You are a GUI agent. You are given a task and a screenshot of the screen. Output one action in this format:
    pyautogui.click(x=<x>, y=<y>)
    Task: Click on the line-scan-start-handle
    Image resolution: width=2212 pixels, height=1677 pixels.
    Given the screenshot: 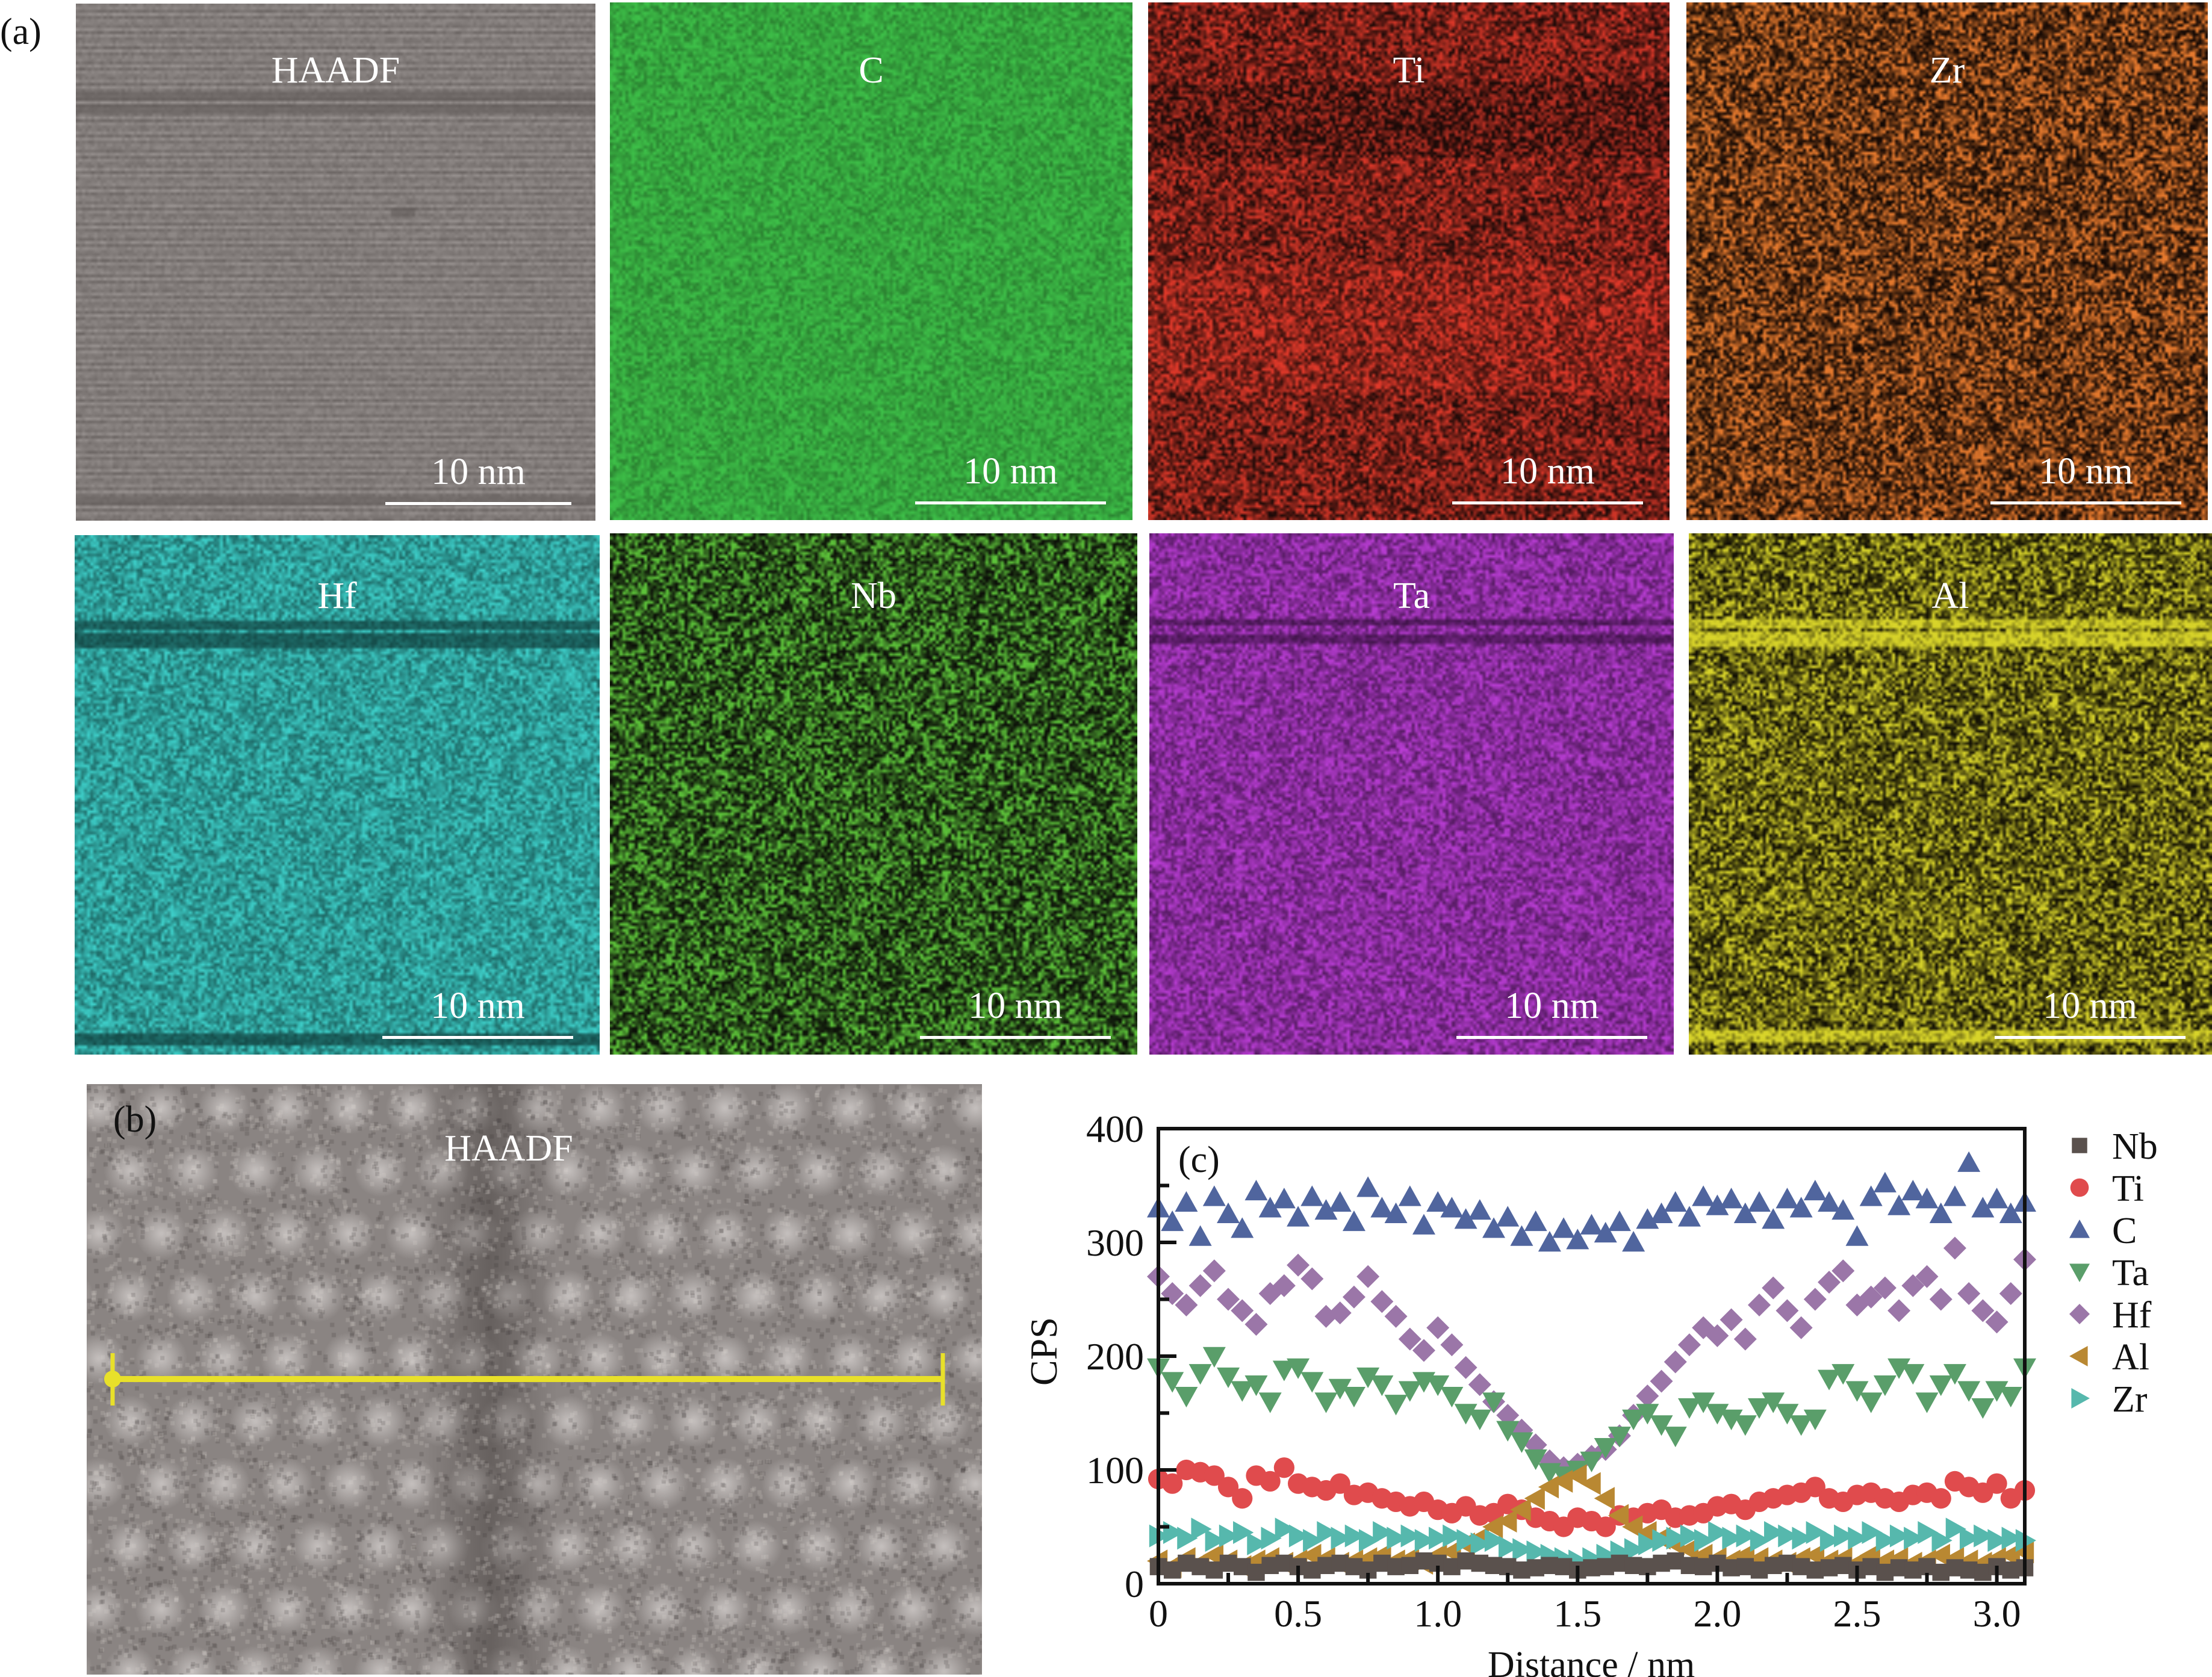 What is the action you would take?
    pyautogui.click(x=112, y=1379)
    